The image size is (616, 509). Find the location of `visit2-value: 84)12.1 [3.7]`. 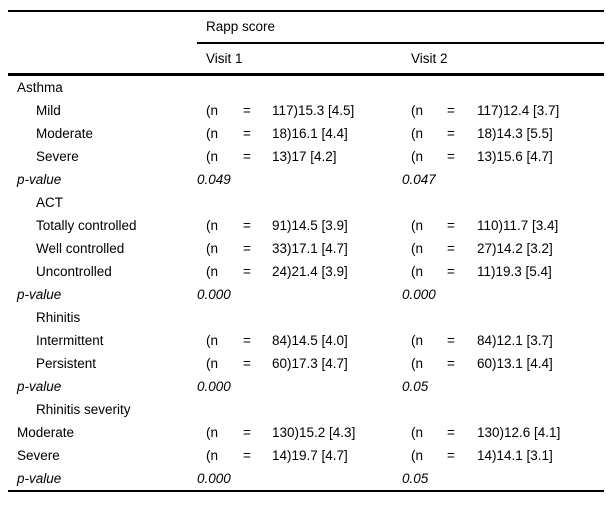

visit2-value: 84)12.1 [3.7] is located at coordinates (515, 340).